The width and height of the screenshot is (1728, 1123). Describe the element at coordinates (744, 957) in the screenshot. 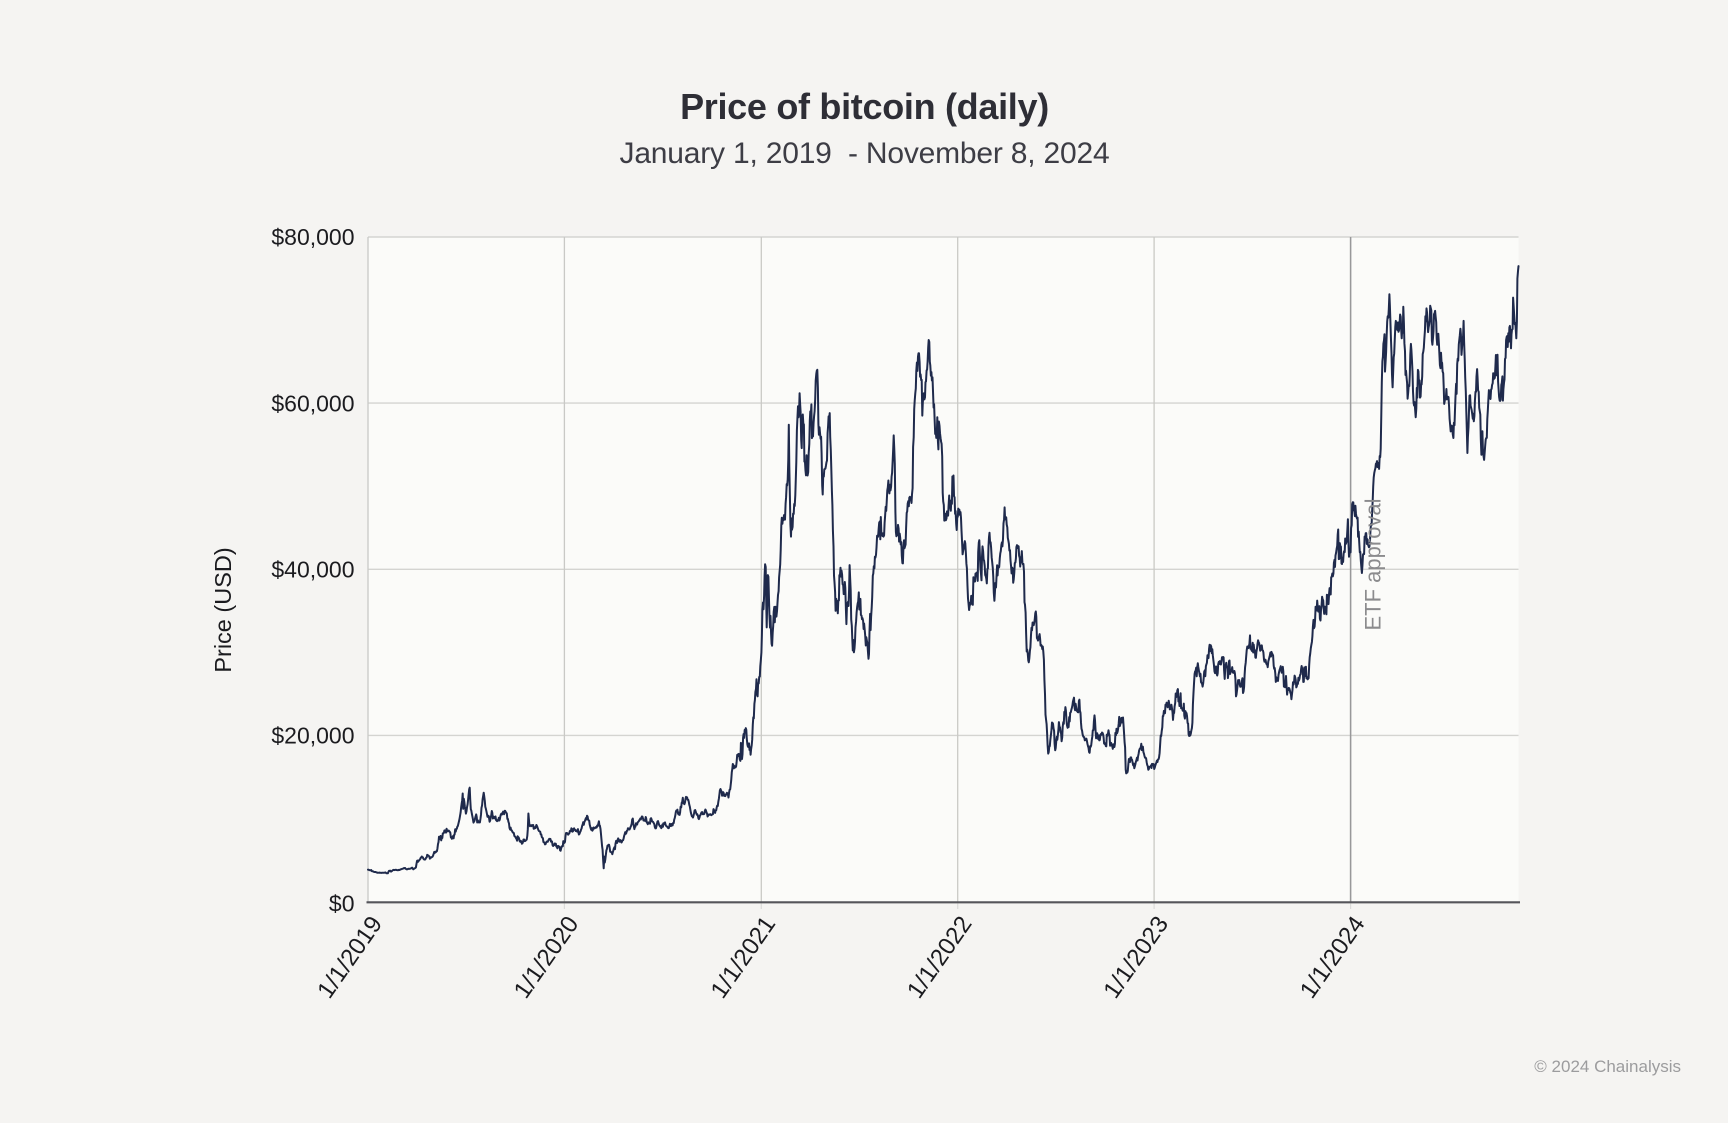

I see `svg-text: 1/1/2021` at that location.